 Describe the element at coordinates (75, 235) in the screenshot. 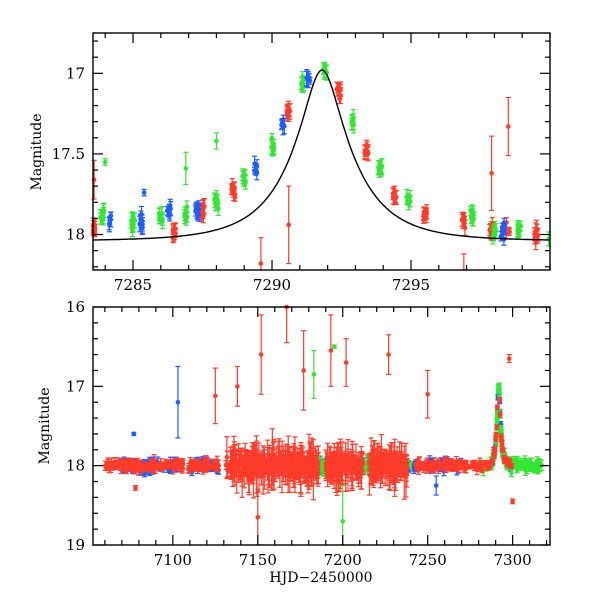

I see `y-tick-label: 18` at that location.